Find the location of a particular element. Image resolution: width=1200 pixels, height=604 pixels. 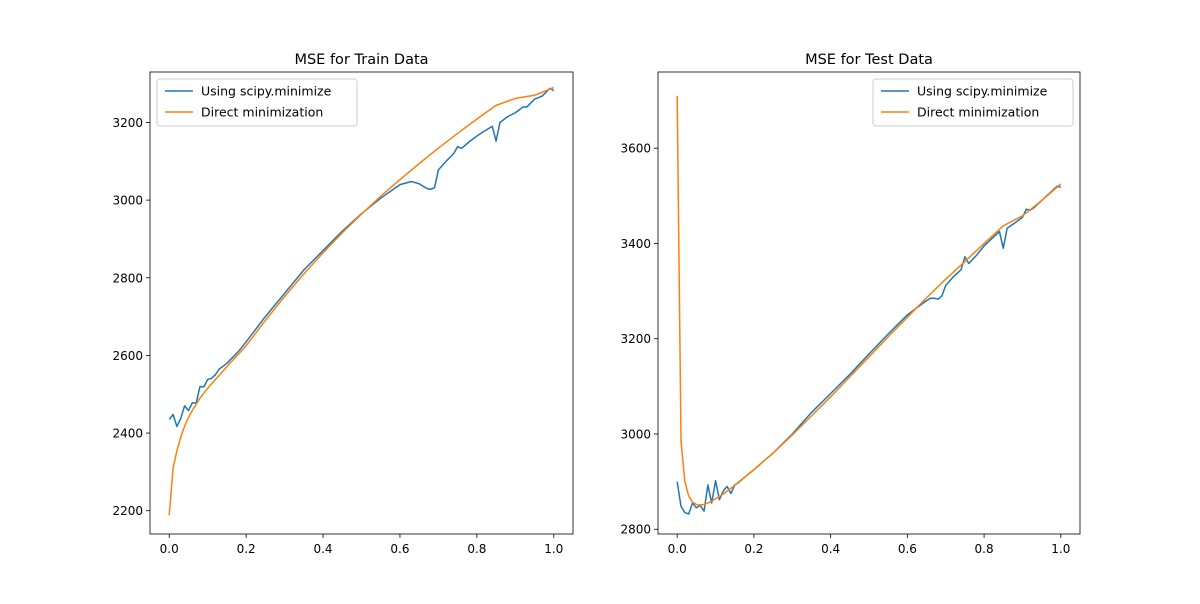

chart-title: MSE for Train Data is located at coordinates (361, 60).